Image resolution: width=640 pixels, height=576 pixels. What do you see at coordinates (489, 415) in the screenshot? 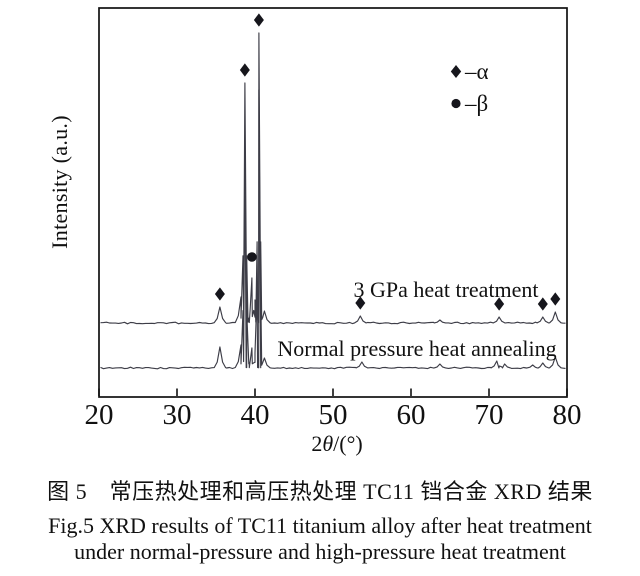
I see `x-tick-label: 70` at bounding box center [489, 415].